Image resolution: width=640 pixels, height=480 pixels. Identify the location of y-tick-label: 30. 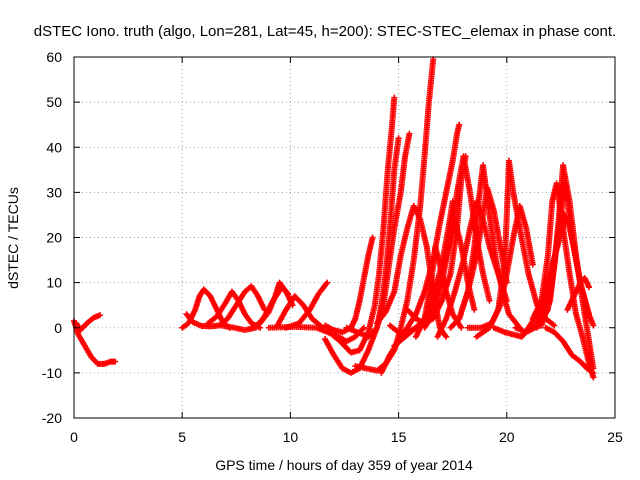
(54, 192).